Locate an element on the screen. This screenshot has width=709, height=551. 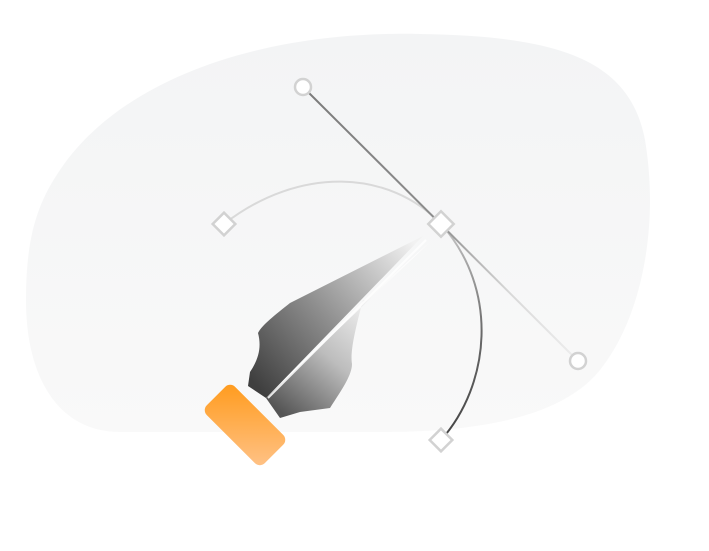
pen-grip is located at coordinates (245, 425).